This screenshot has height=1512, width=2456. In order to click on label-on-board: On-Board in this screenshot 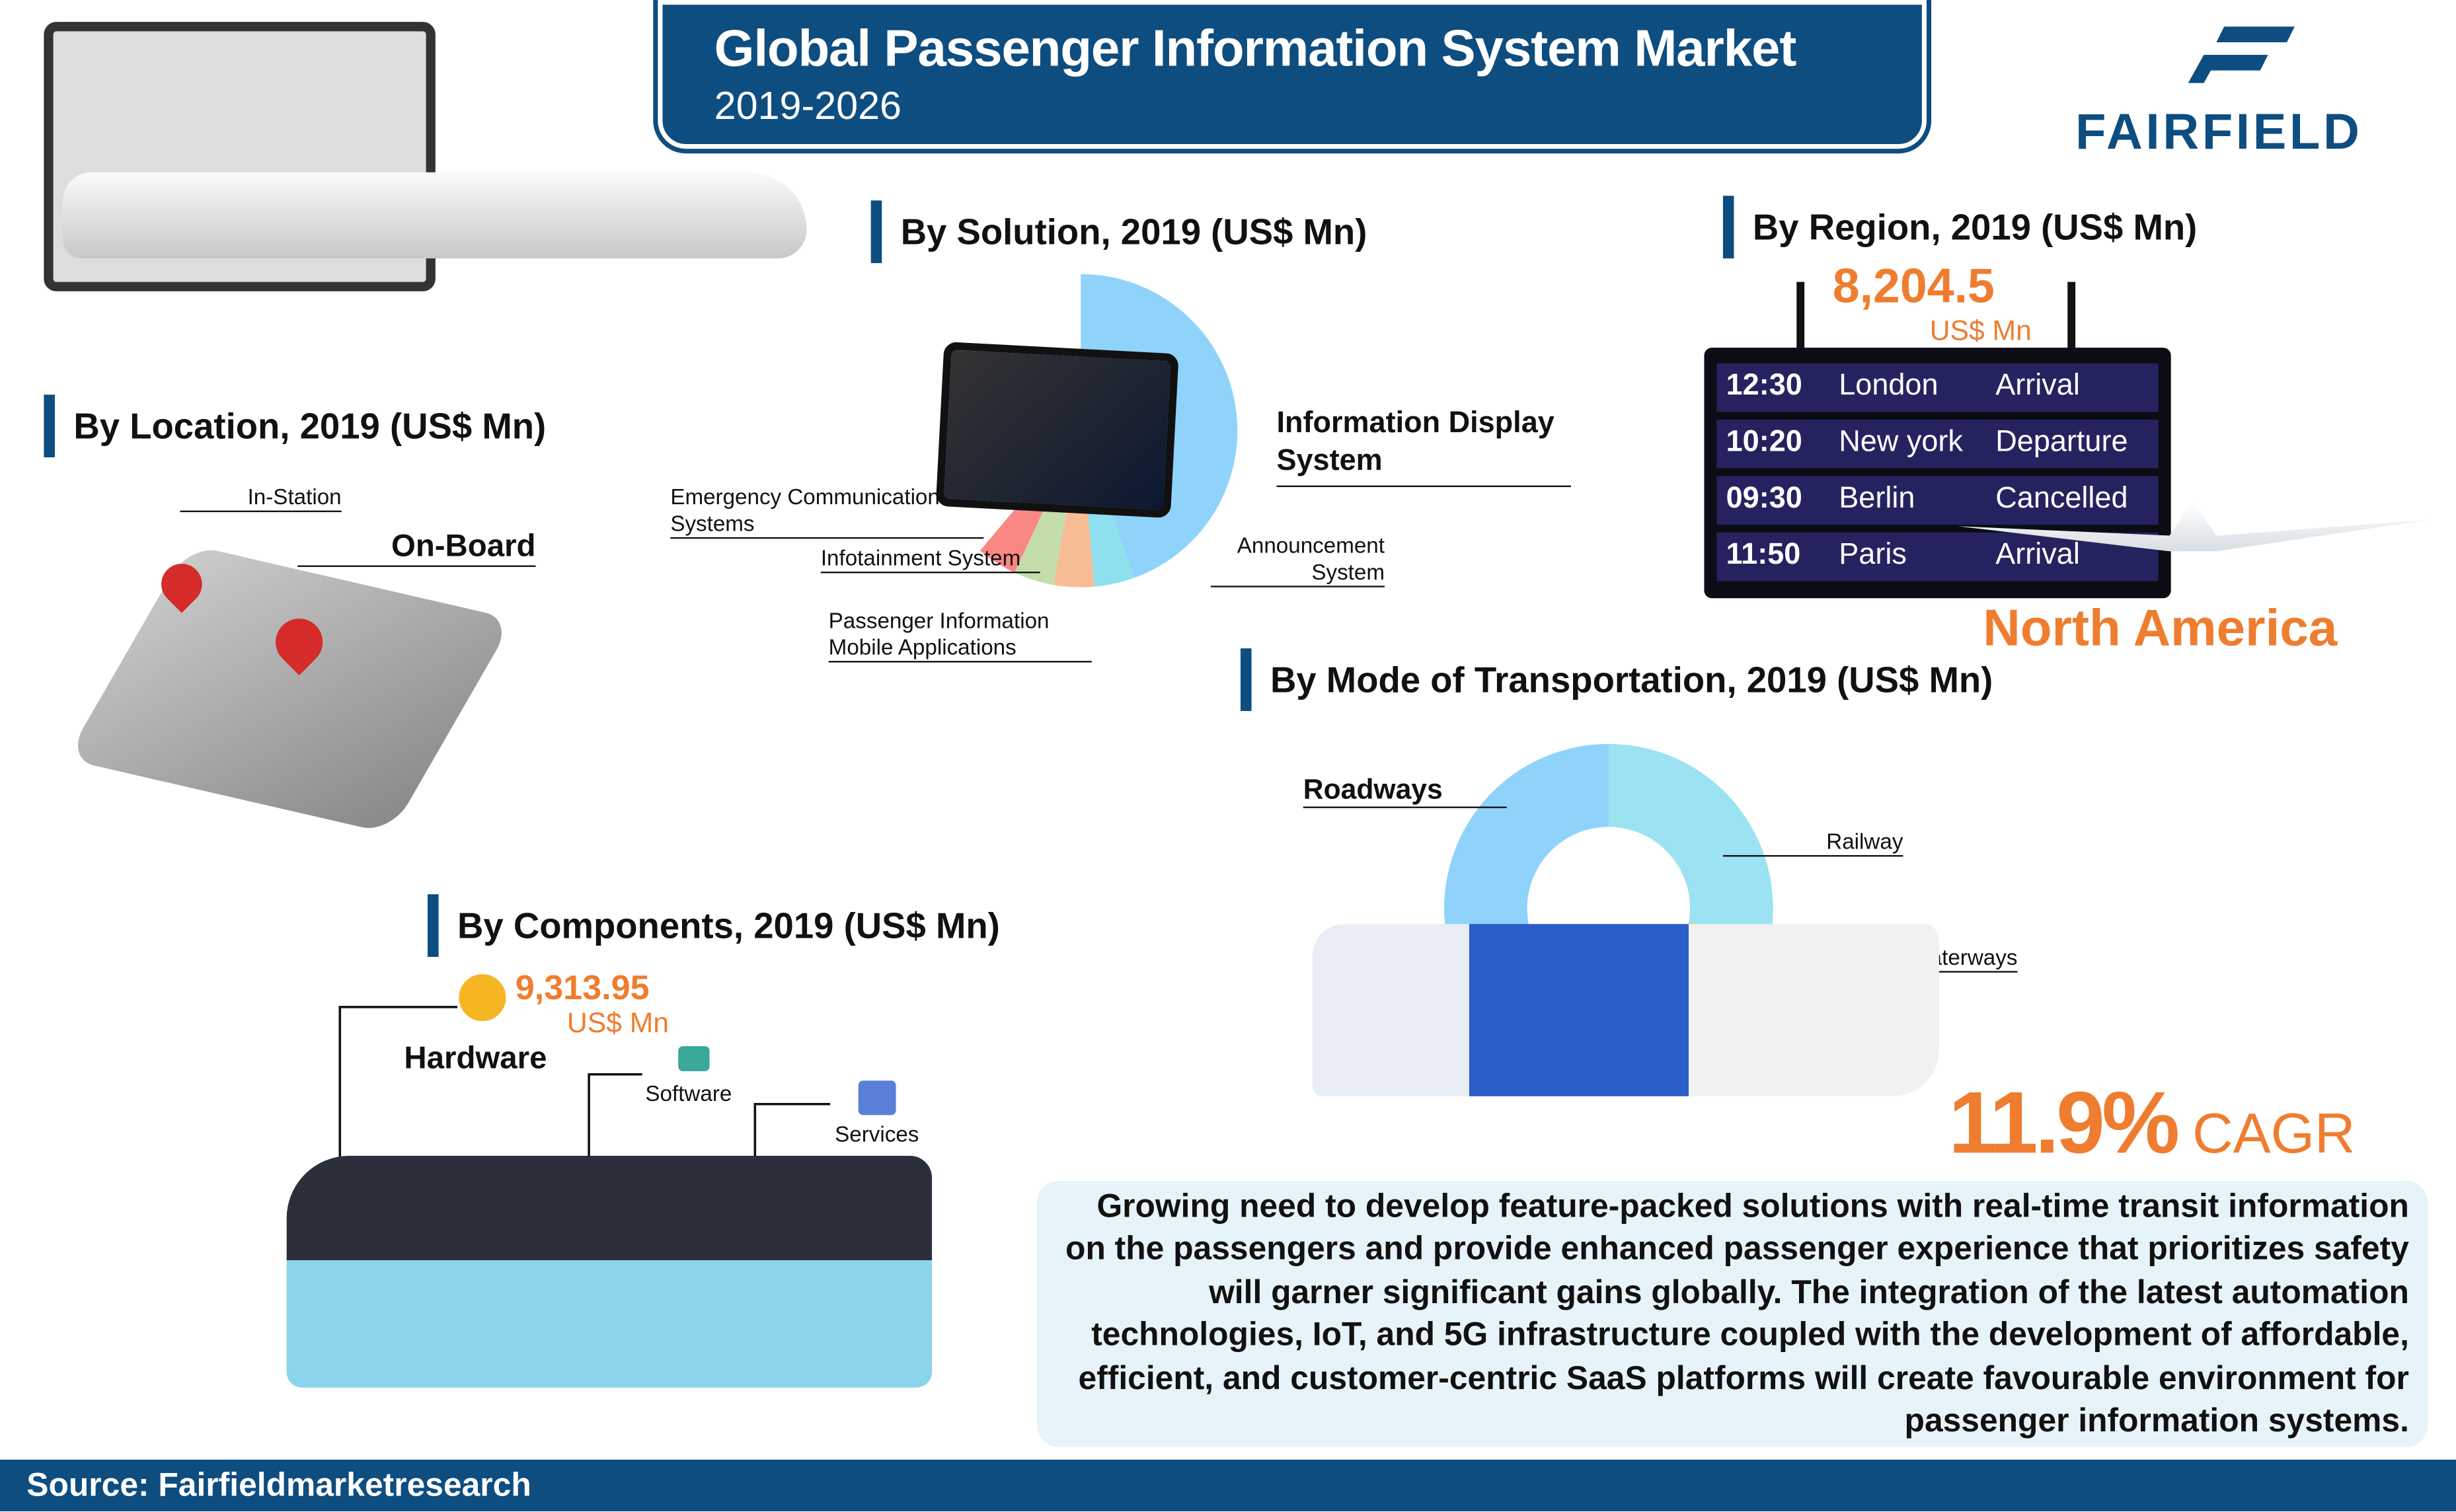, I will do `click(416, 547)`.